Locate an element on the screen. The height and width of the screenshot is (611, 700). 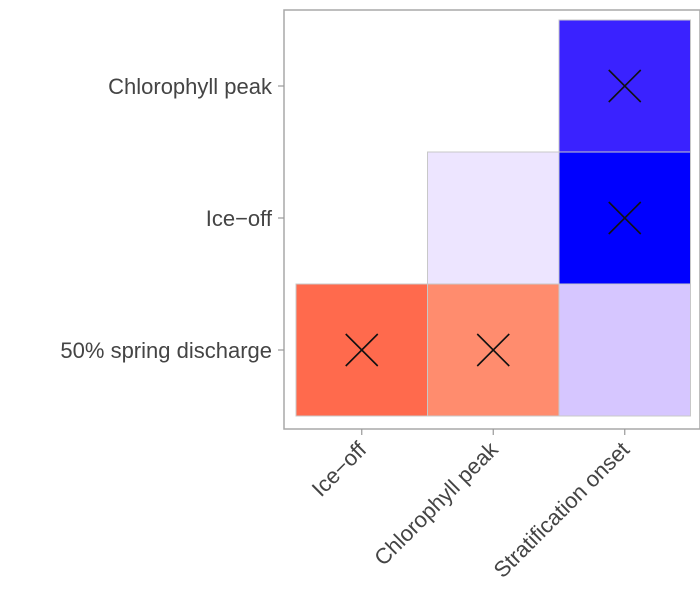
x-tick-label-ice-off: Ice−off is located at coordinates (339, 468).